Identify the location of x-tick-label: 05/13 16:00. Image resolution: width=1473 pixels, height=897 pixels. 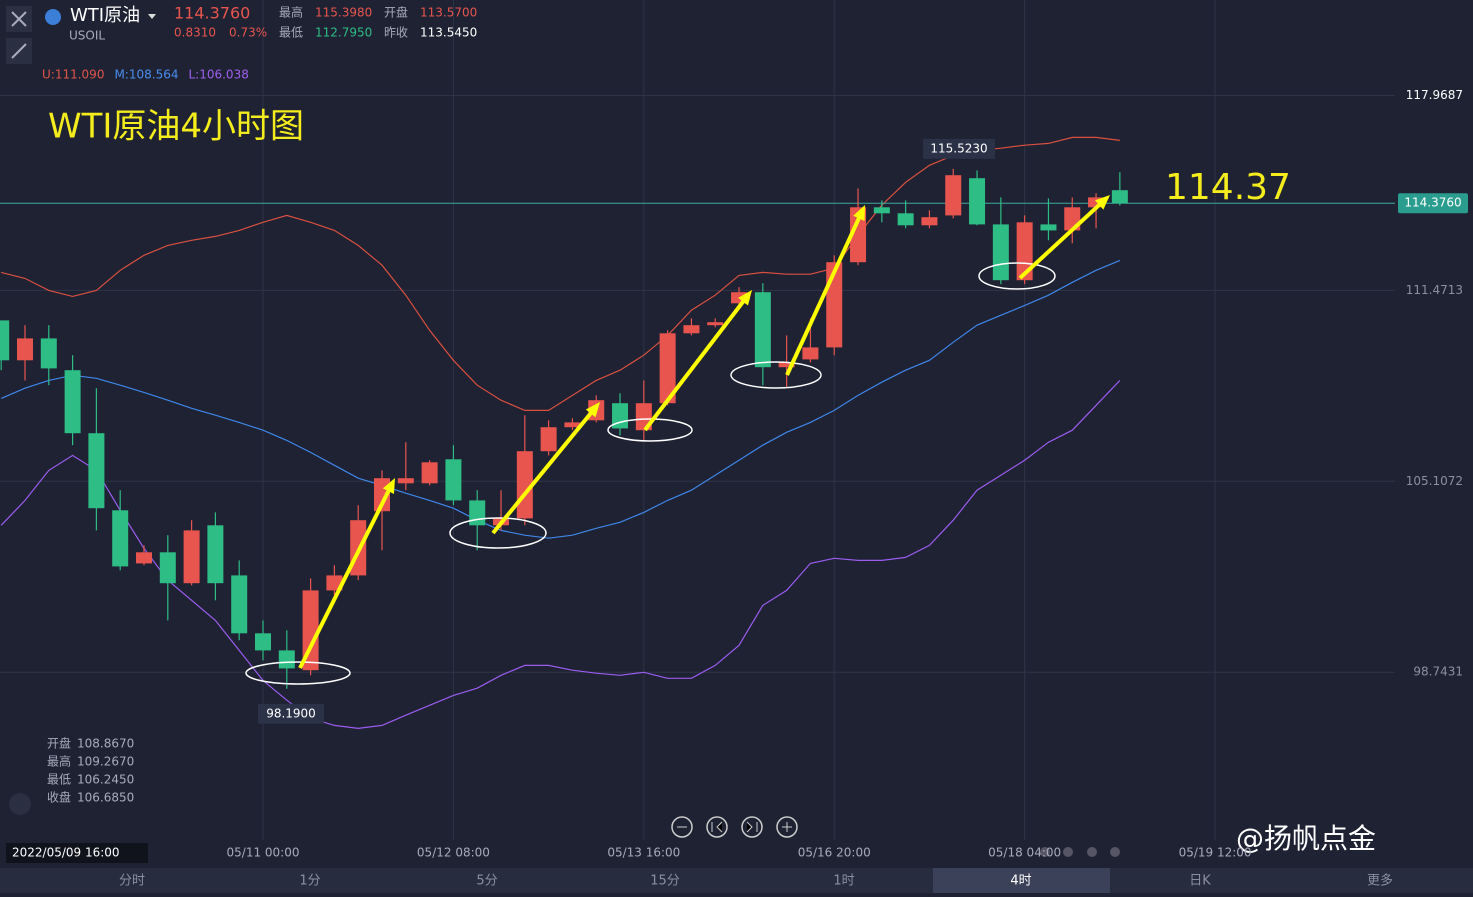
(643, 853).